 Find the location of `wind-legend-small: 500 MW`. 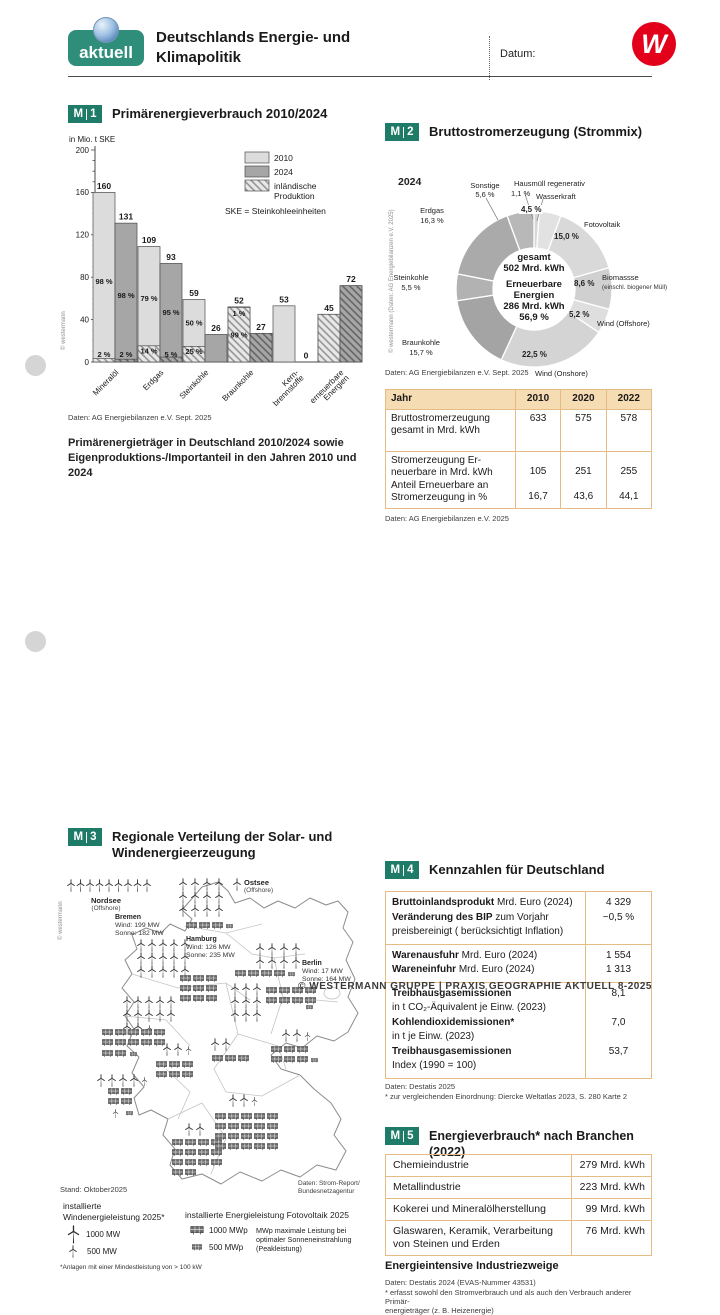

wind-legend-small: 500 MW is located at coordinates (92, 1251).